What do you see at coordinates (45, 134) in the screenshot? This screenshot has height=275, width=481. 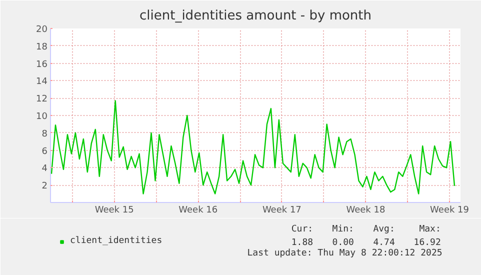 I see `y-tick-label: 8` at bounding box center [45, 134].